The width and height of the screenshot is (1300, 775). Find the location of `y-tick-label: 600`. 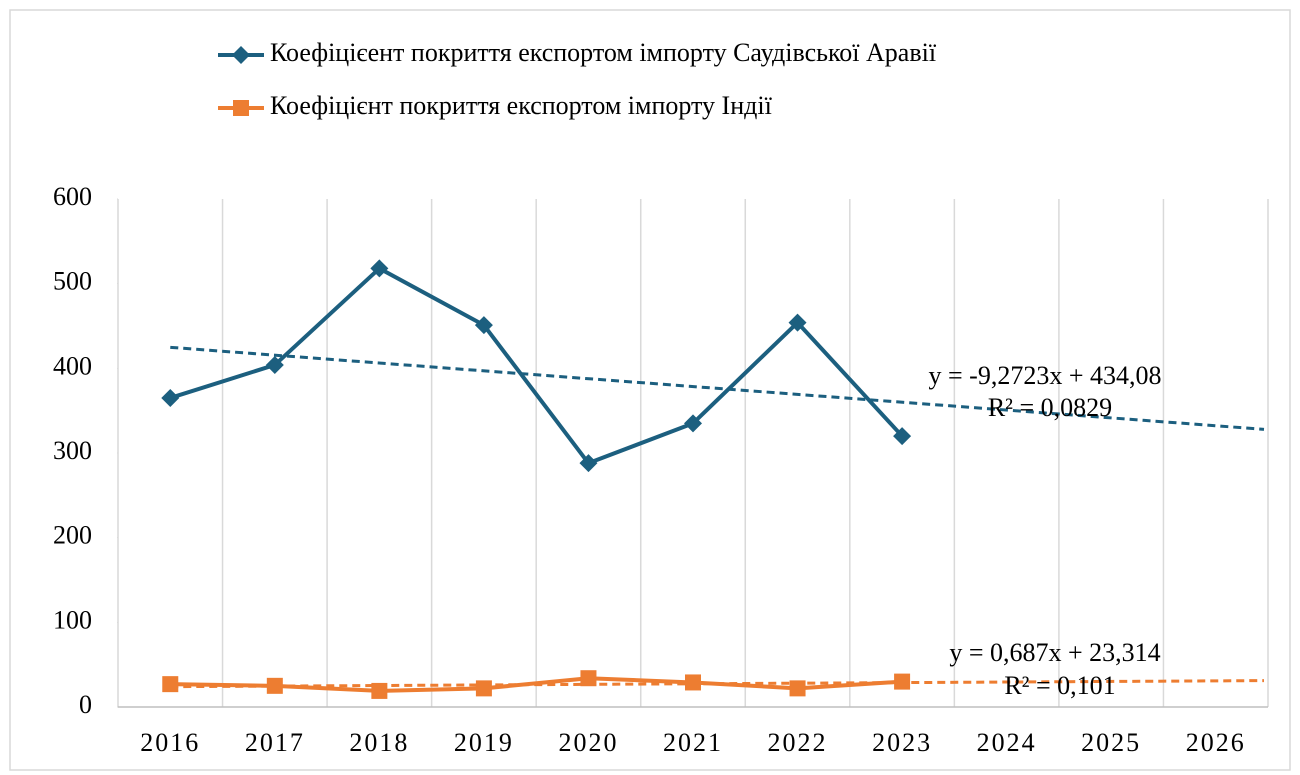

y-tick-label: 600 is located at coordinates (72, 196).